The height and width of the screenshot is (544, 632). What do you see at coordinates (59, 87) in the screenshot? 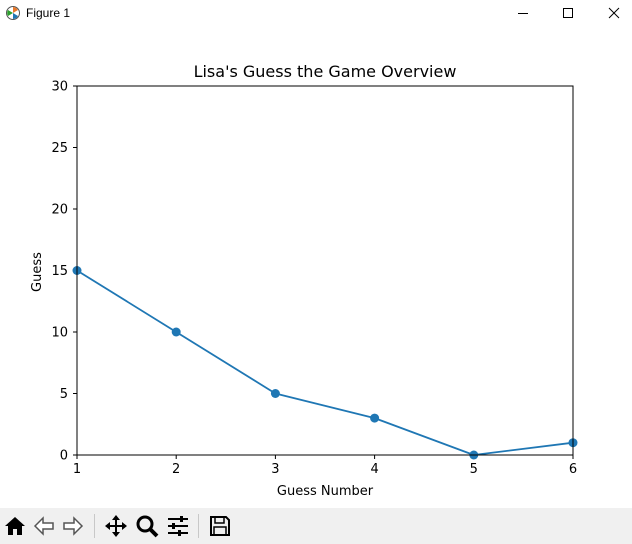
I see `y-tick-label: 30` at bounding box center [59, 87].